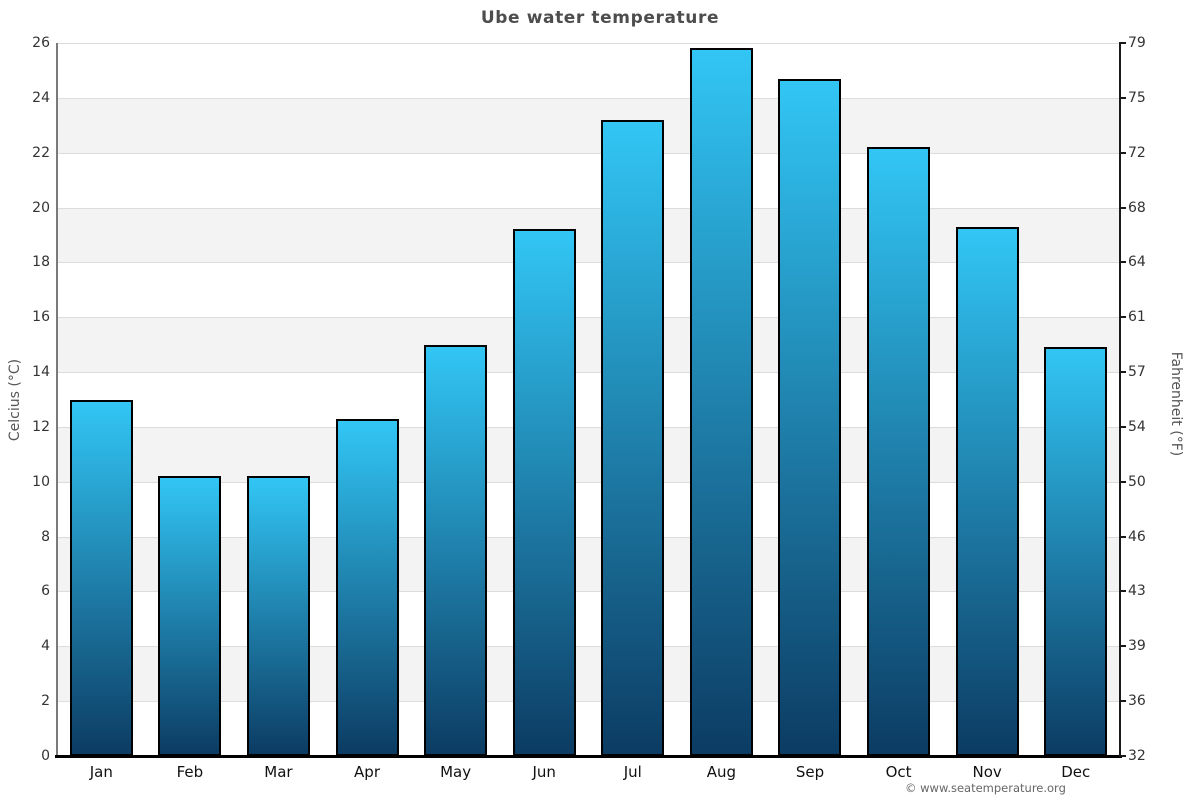 This screenshot has height=800, width=1200. I want to click on x-tick-label-apr: Apr, so click(367, 772).